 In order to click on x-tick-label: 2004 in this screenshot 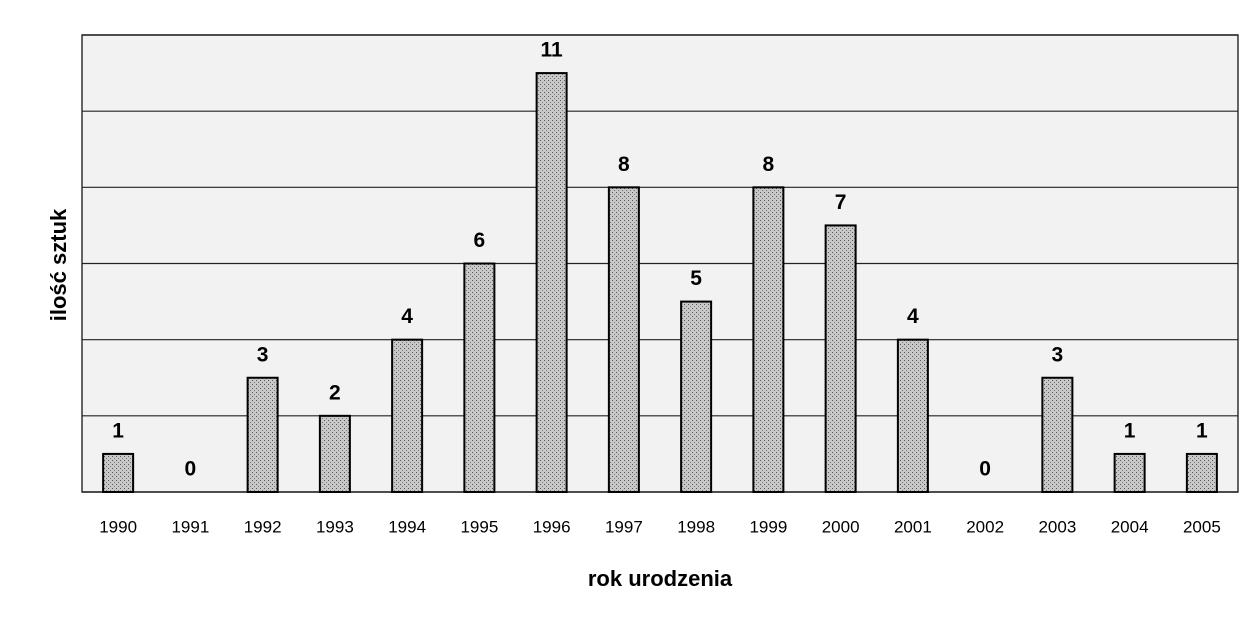, I will do `click(1130, 526)`.